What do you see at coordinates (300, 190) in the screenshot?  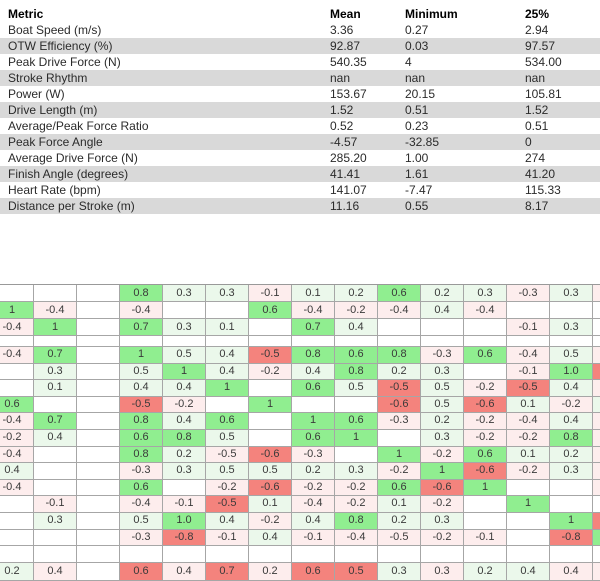 I see `table-row: Heart Rate (bpm) 141.07 -7.47 115.33` at bounding box center [300, 190].